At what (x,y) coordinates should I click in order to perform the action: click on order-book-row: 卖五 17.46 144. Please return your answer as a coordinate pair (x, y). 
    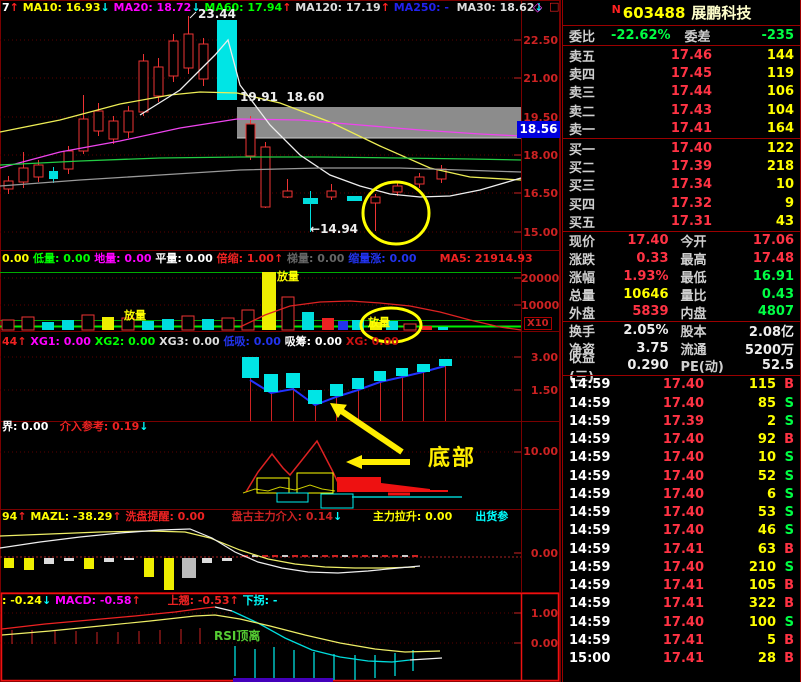
    Looking at the image, I should click on (681, 56).